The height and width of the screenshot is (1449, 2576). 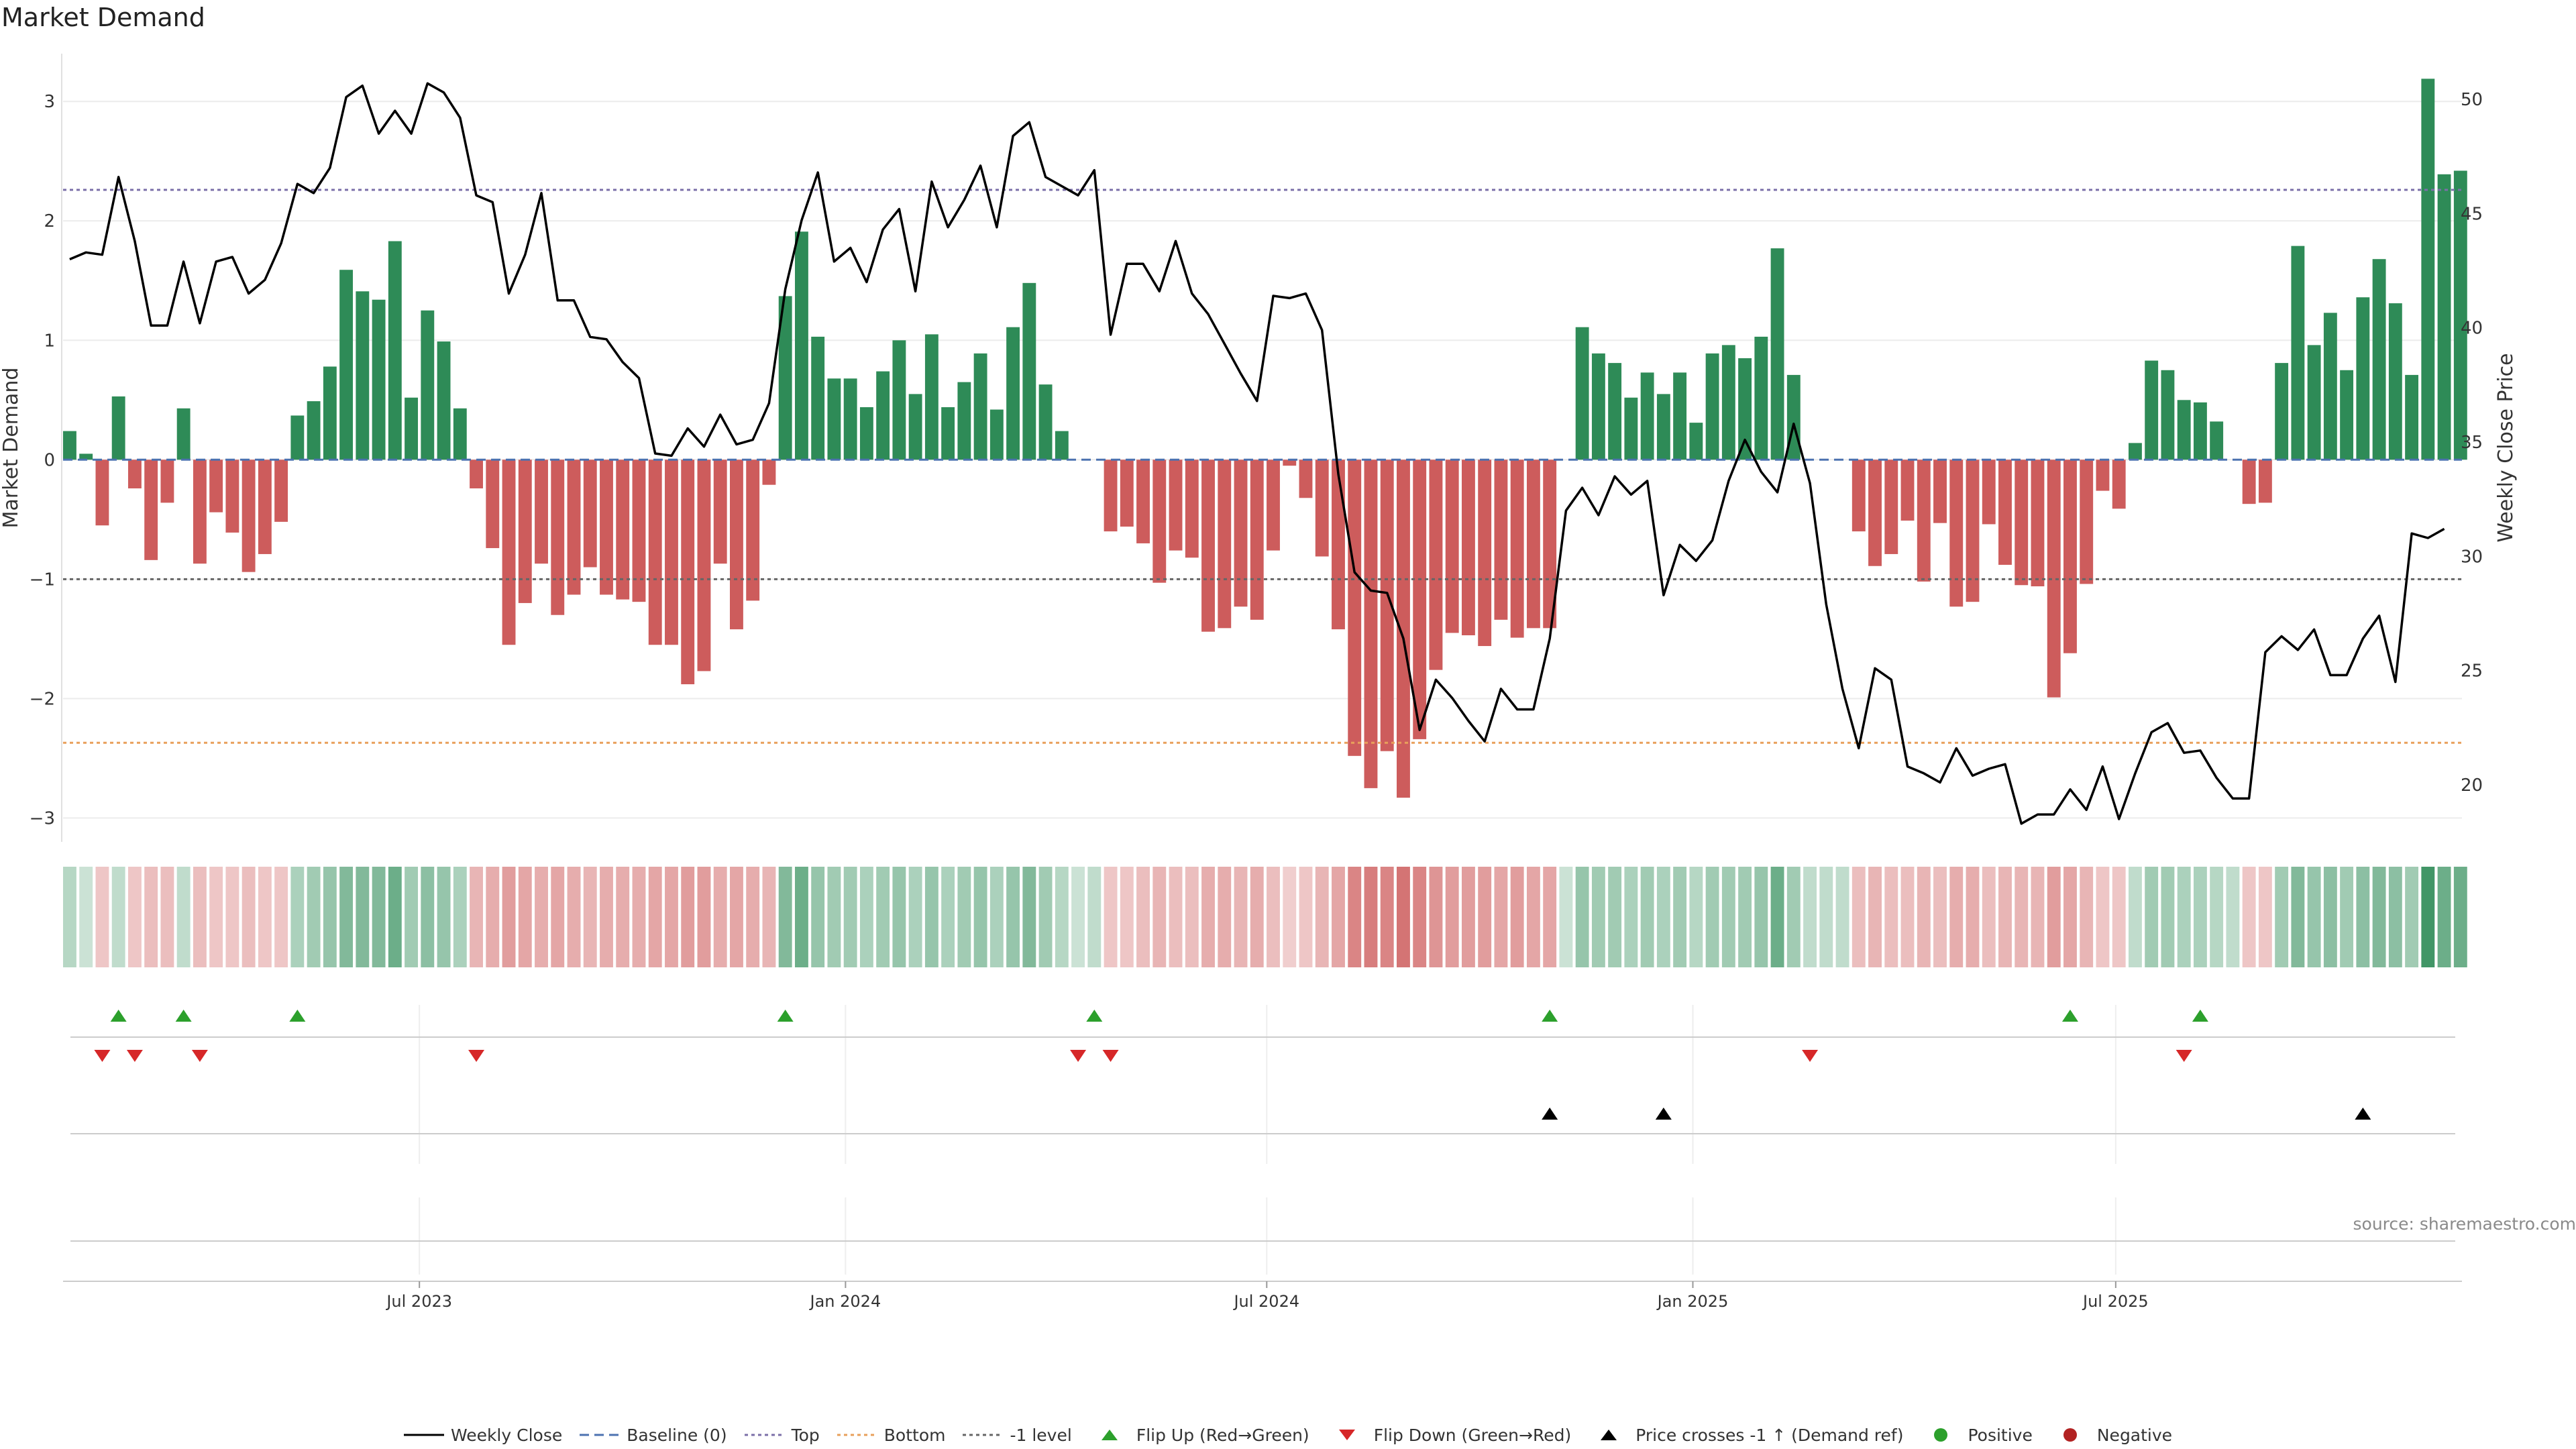 I want to click on x-tick-label: Jul 2023, so click(x=418, y=1301).